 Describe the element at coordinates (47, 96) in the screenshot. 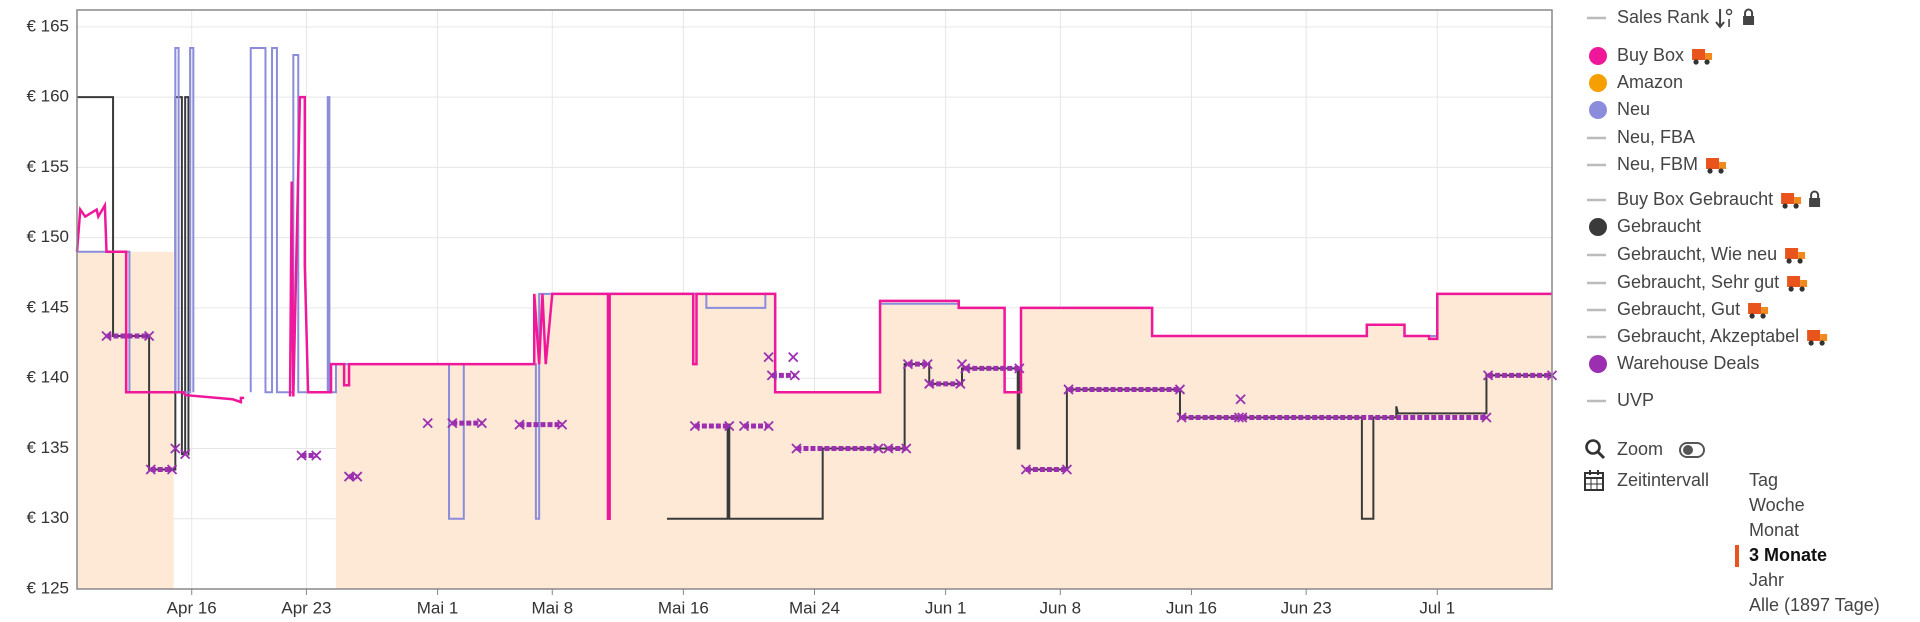

I see `y-tick-label: € 160` at that location.